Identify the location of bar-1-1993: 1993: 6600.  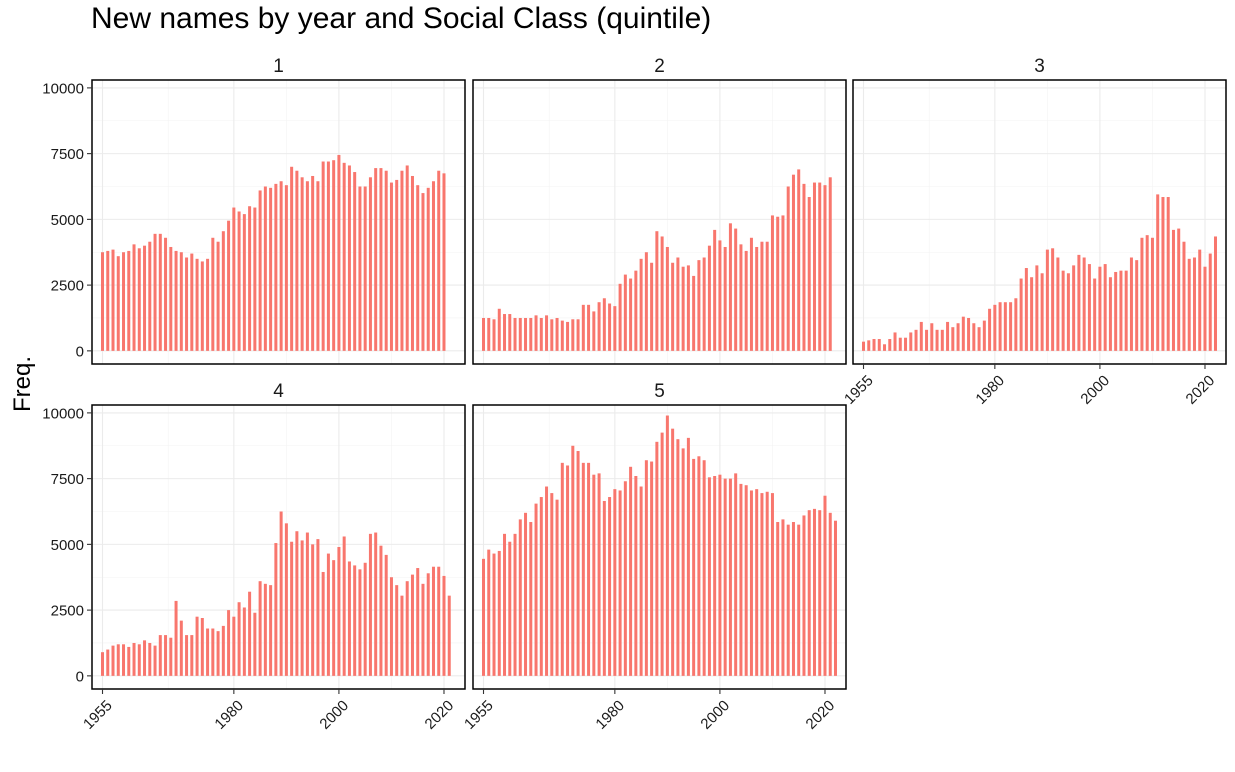
(302, 264).